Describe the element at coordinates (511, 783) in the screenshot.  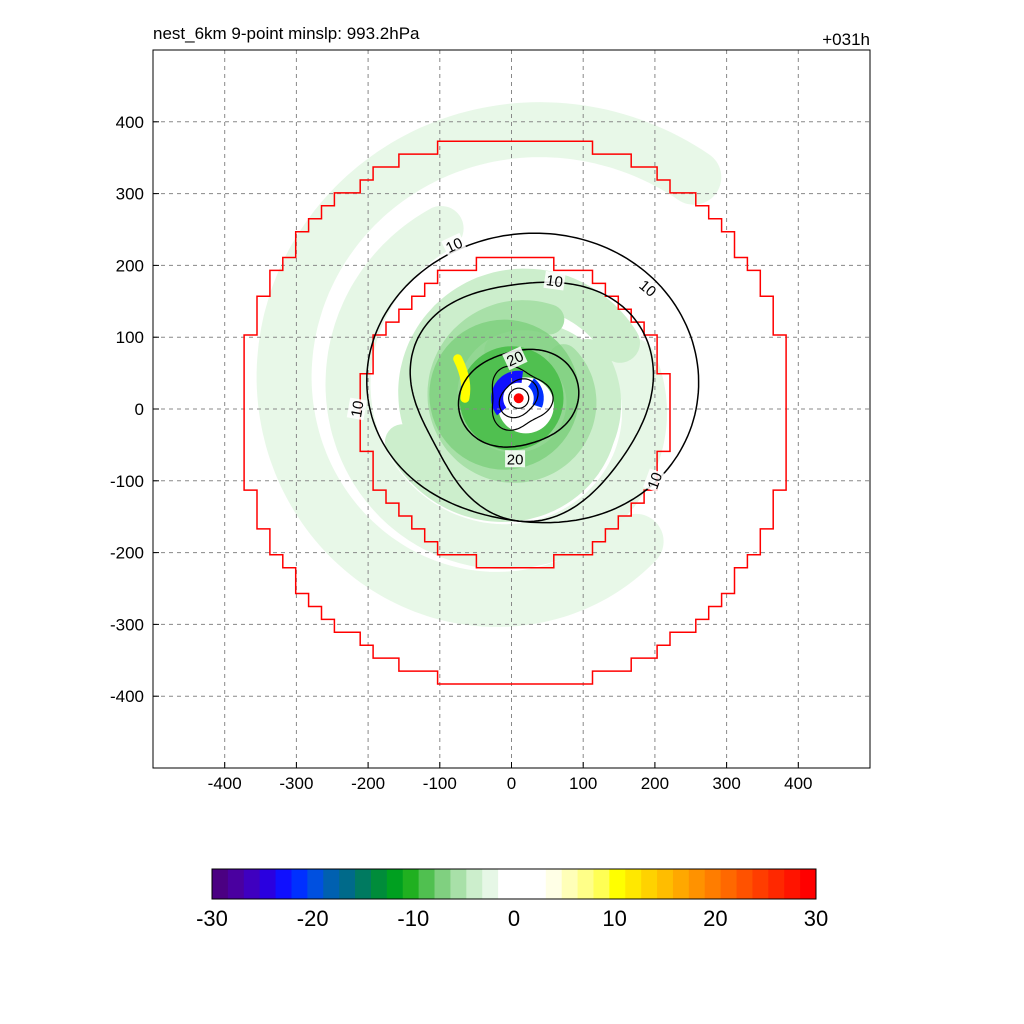
I see `x-tick-label: 0` at that location.